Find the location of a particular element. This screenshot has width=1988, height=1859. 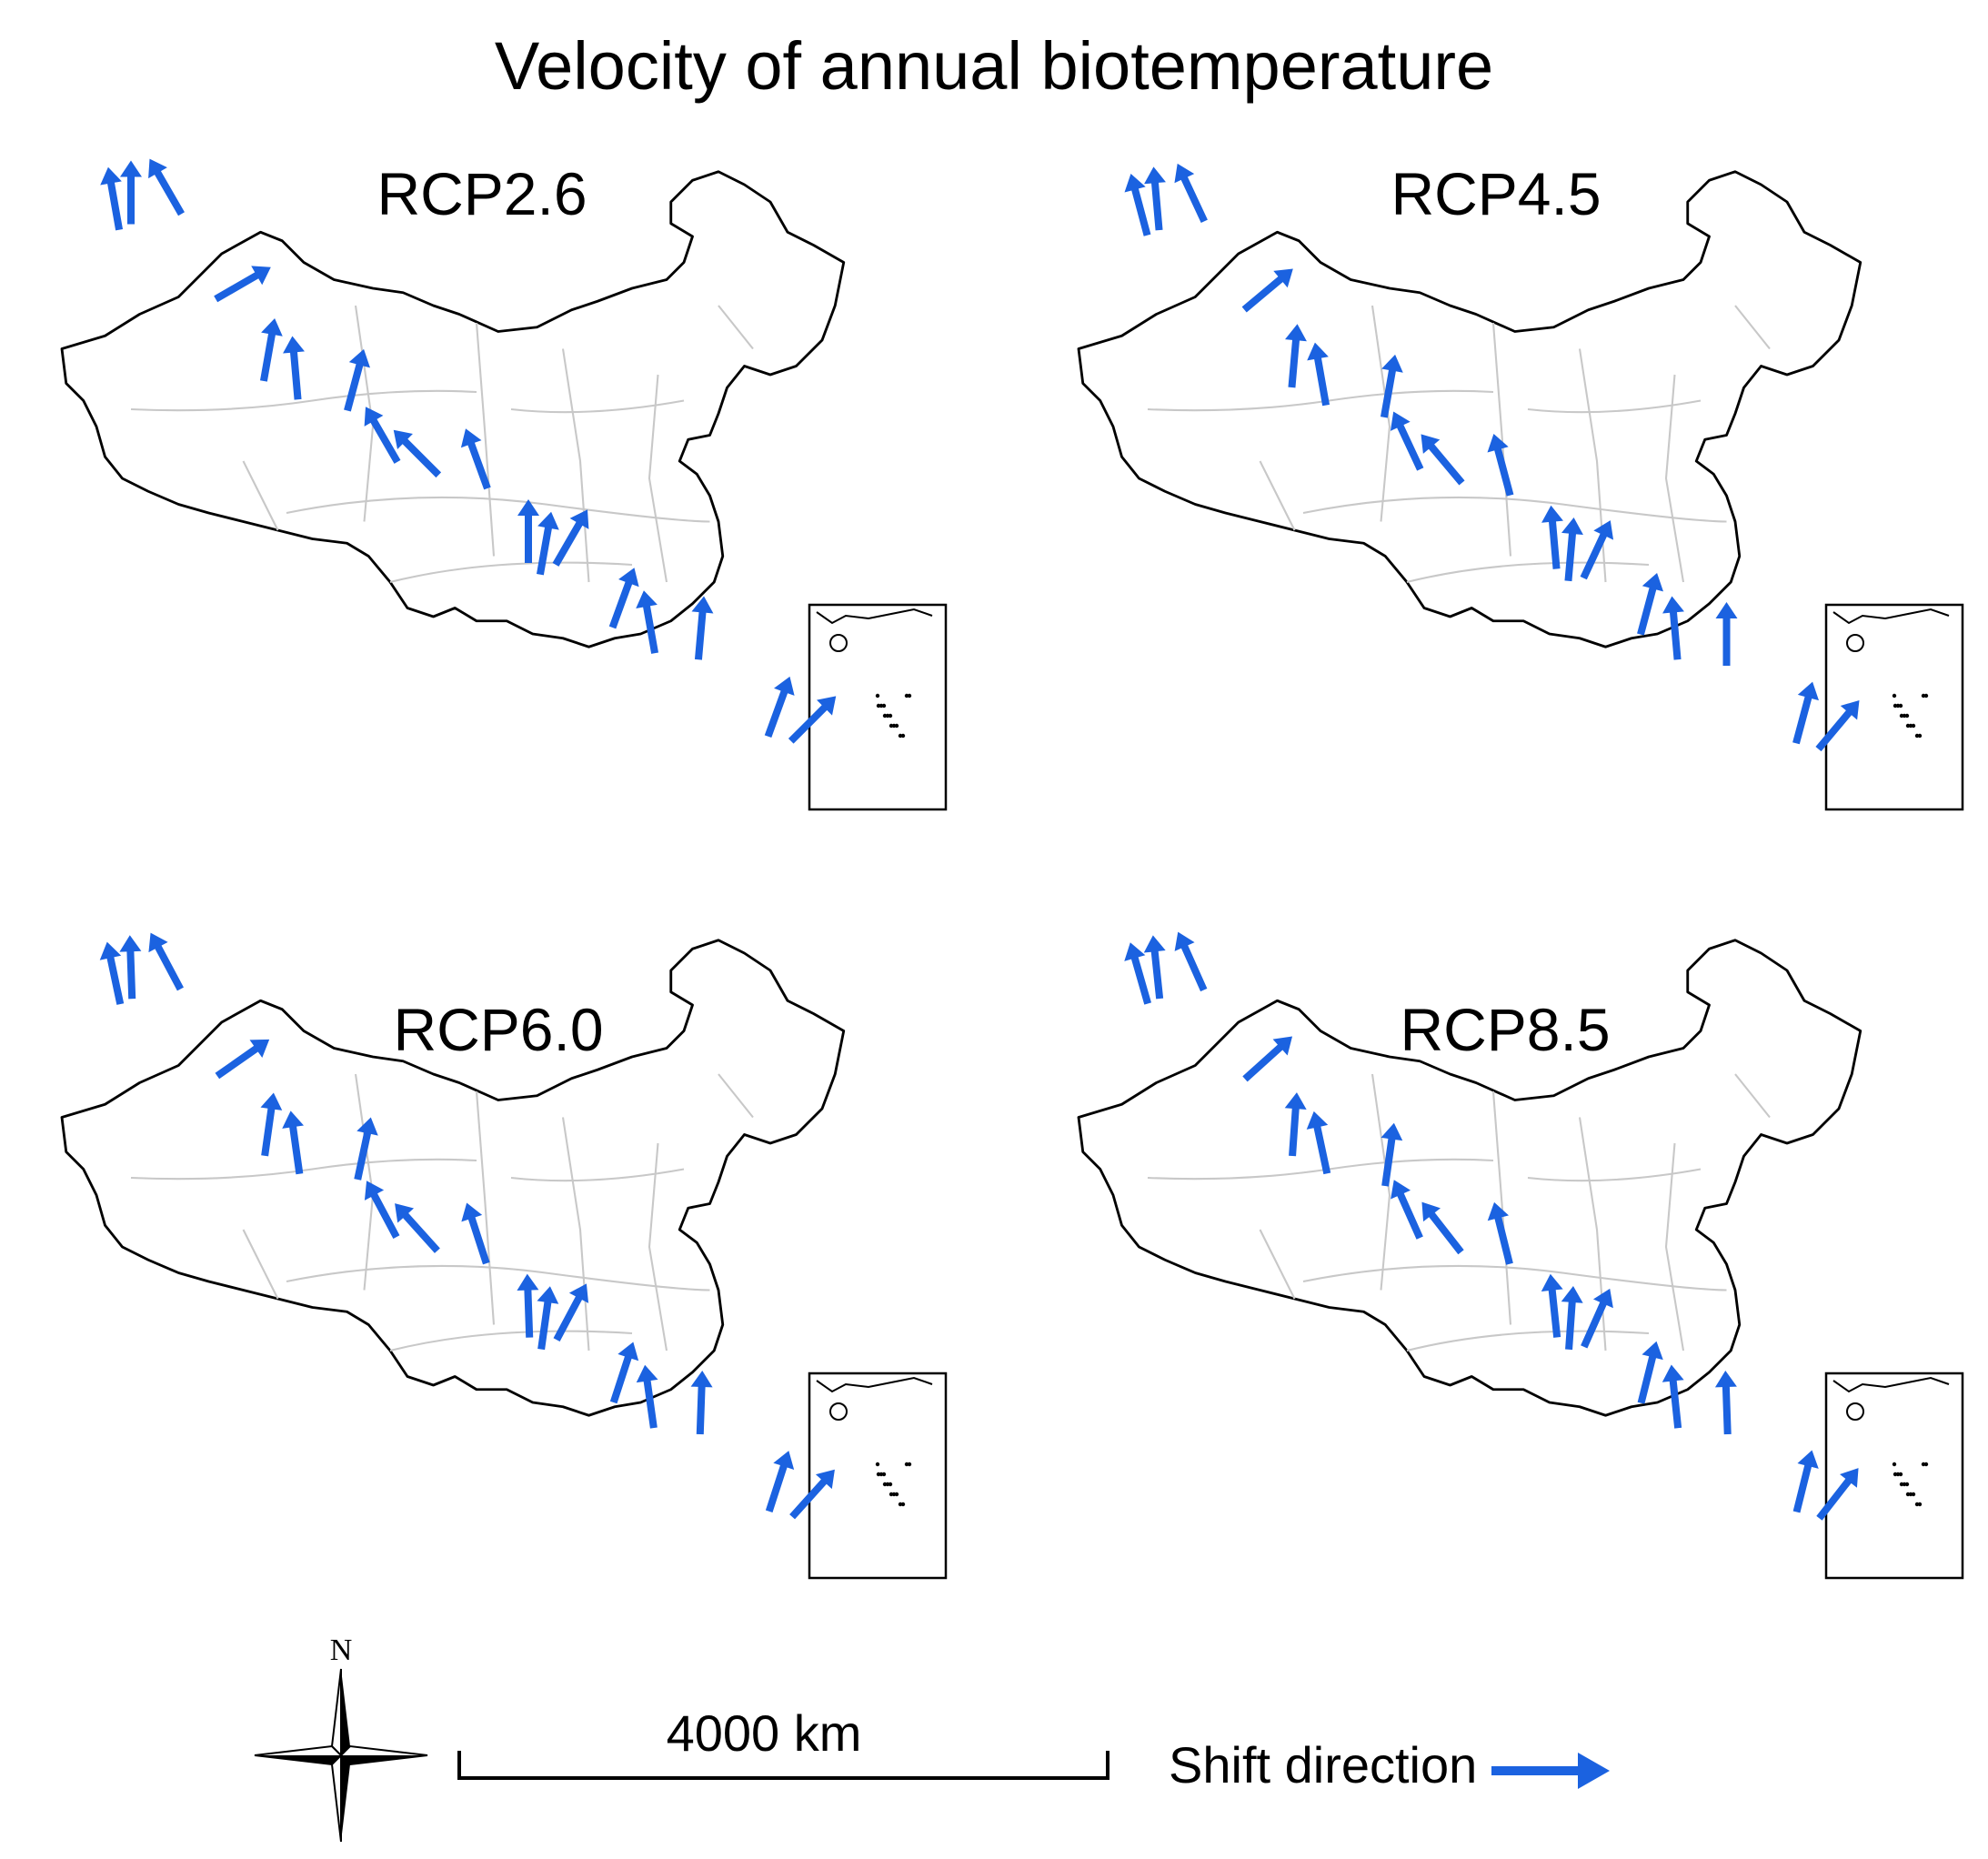

panel-label-rcp85: RCP8.5 is located at coordinates (1505, 1029).